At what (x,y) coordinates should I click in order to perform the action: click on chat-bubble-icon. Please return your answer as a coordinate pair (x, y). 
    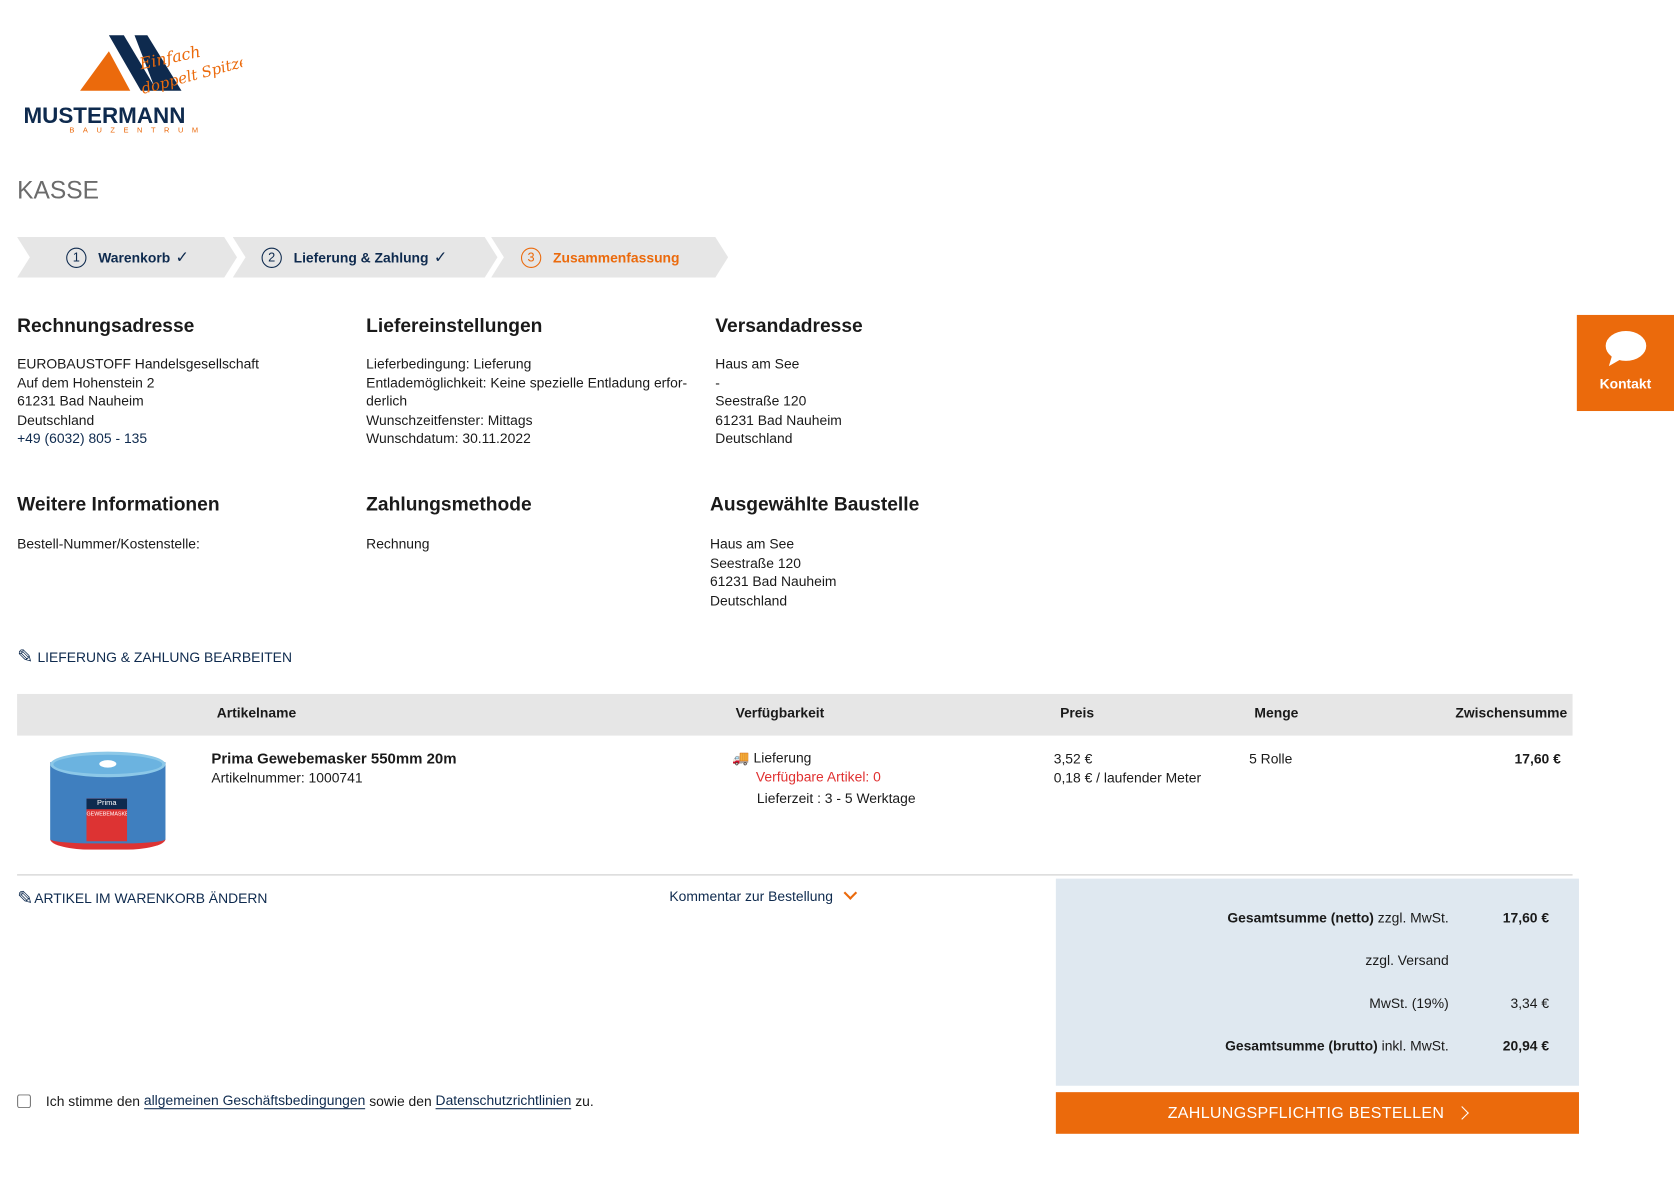
    Looking at the image, I should click on (1625, 348).